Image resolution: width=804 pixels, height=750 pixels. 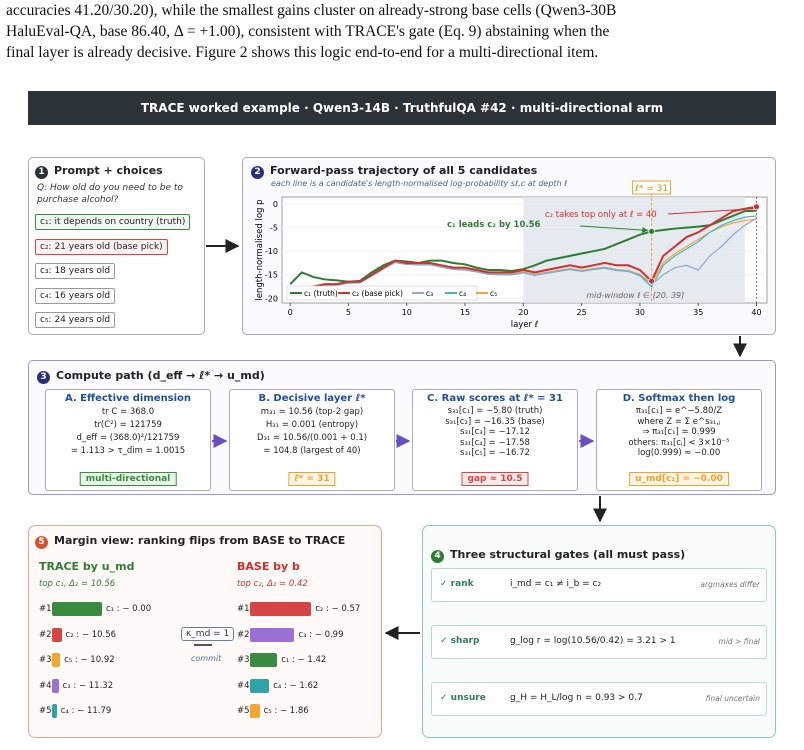 I want to click on margin-label: c₂ : − 0.57, so click(x=338, y=609).